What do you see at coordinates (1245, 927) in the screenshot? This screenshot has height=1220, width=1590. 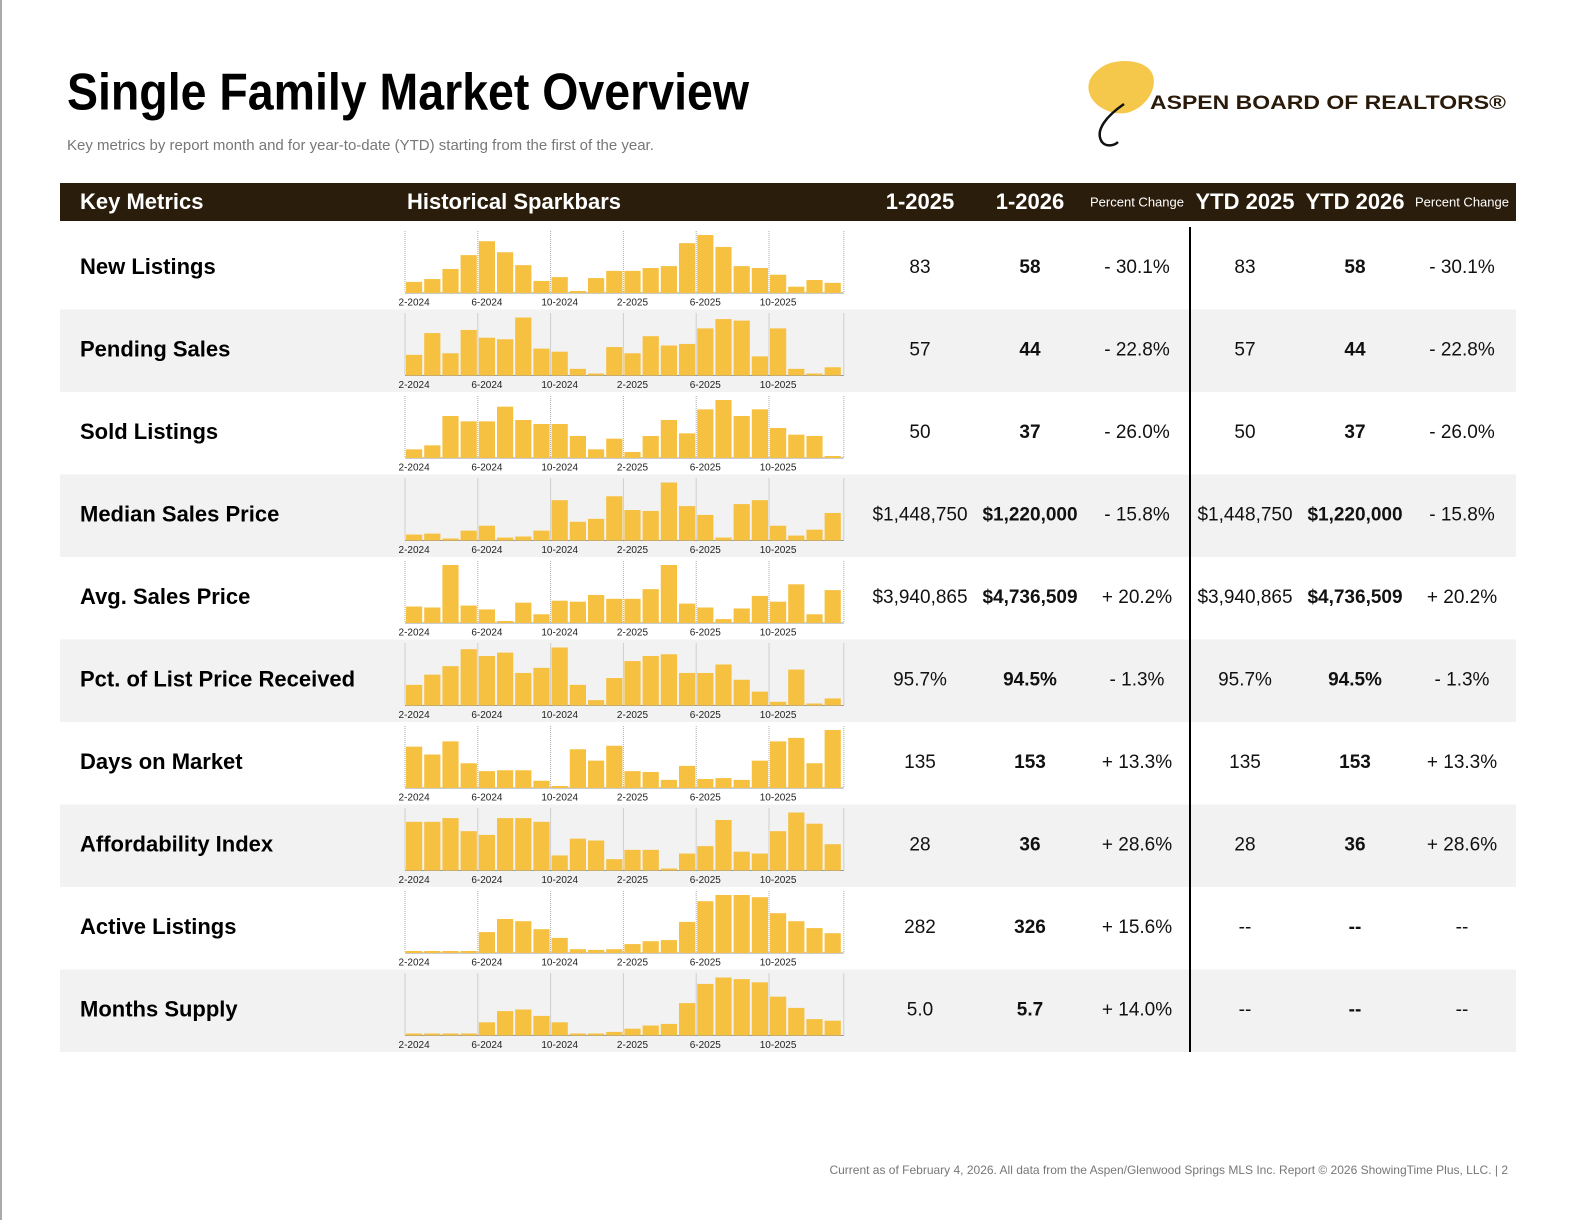 I see `metric-value: --` at bounding box center [1245, 927].